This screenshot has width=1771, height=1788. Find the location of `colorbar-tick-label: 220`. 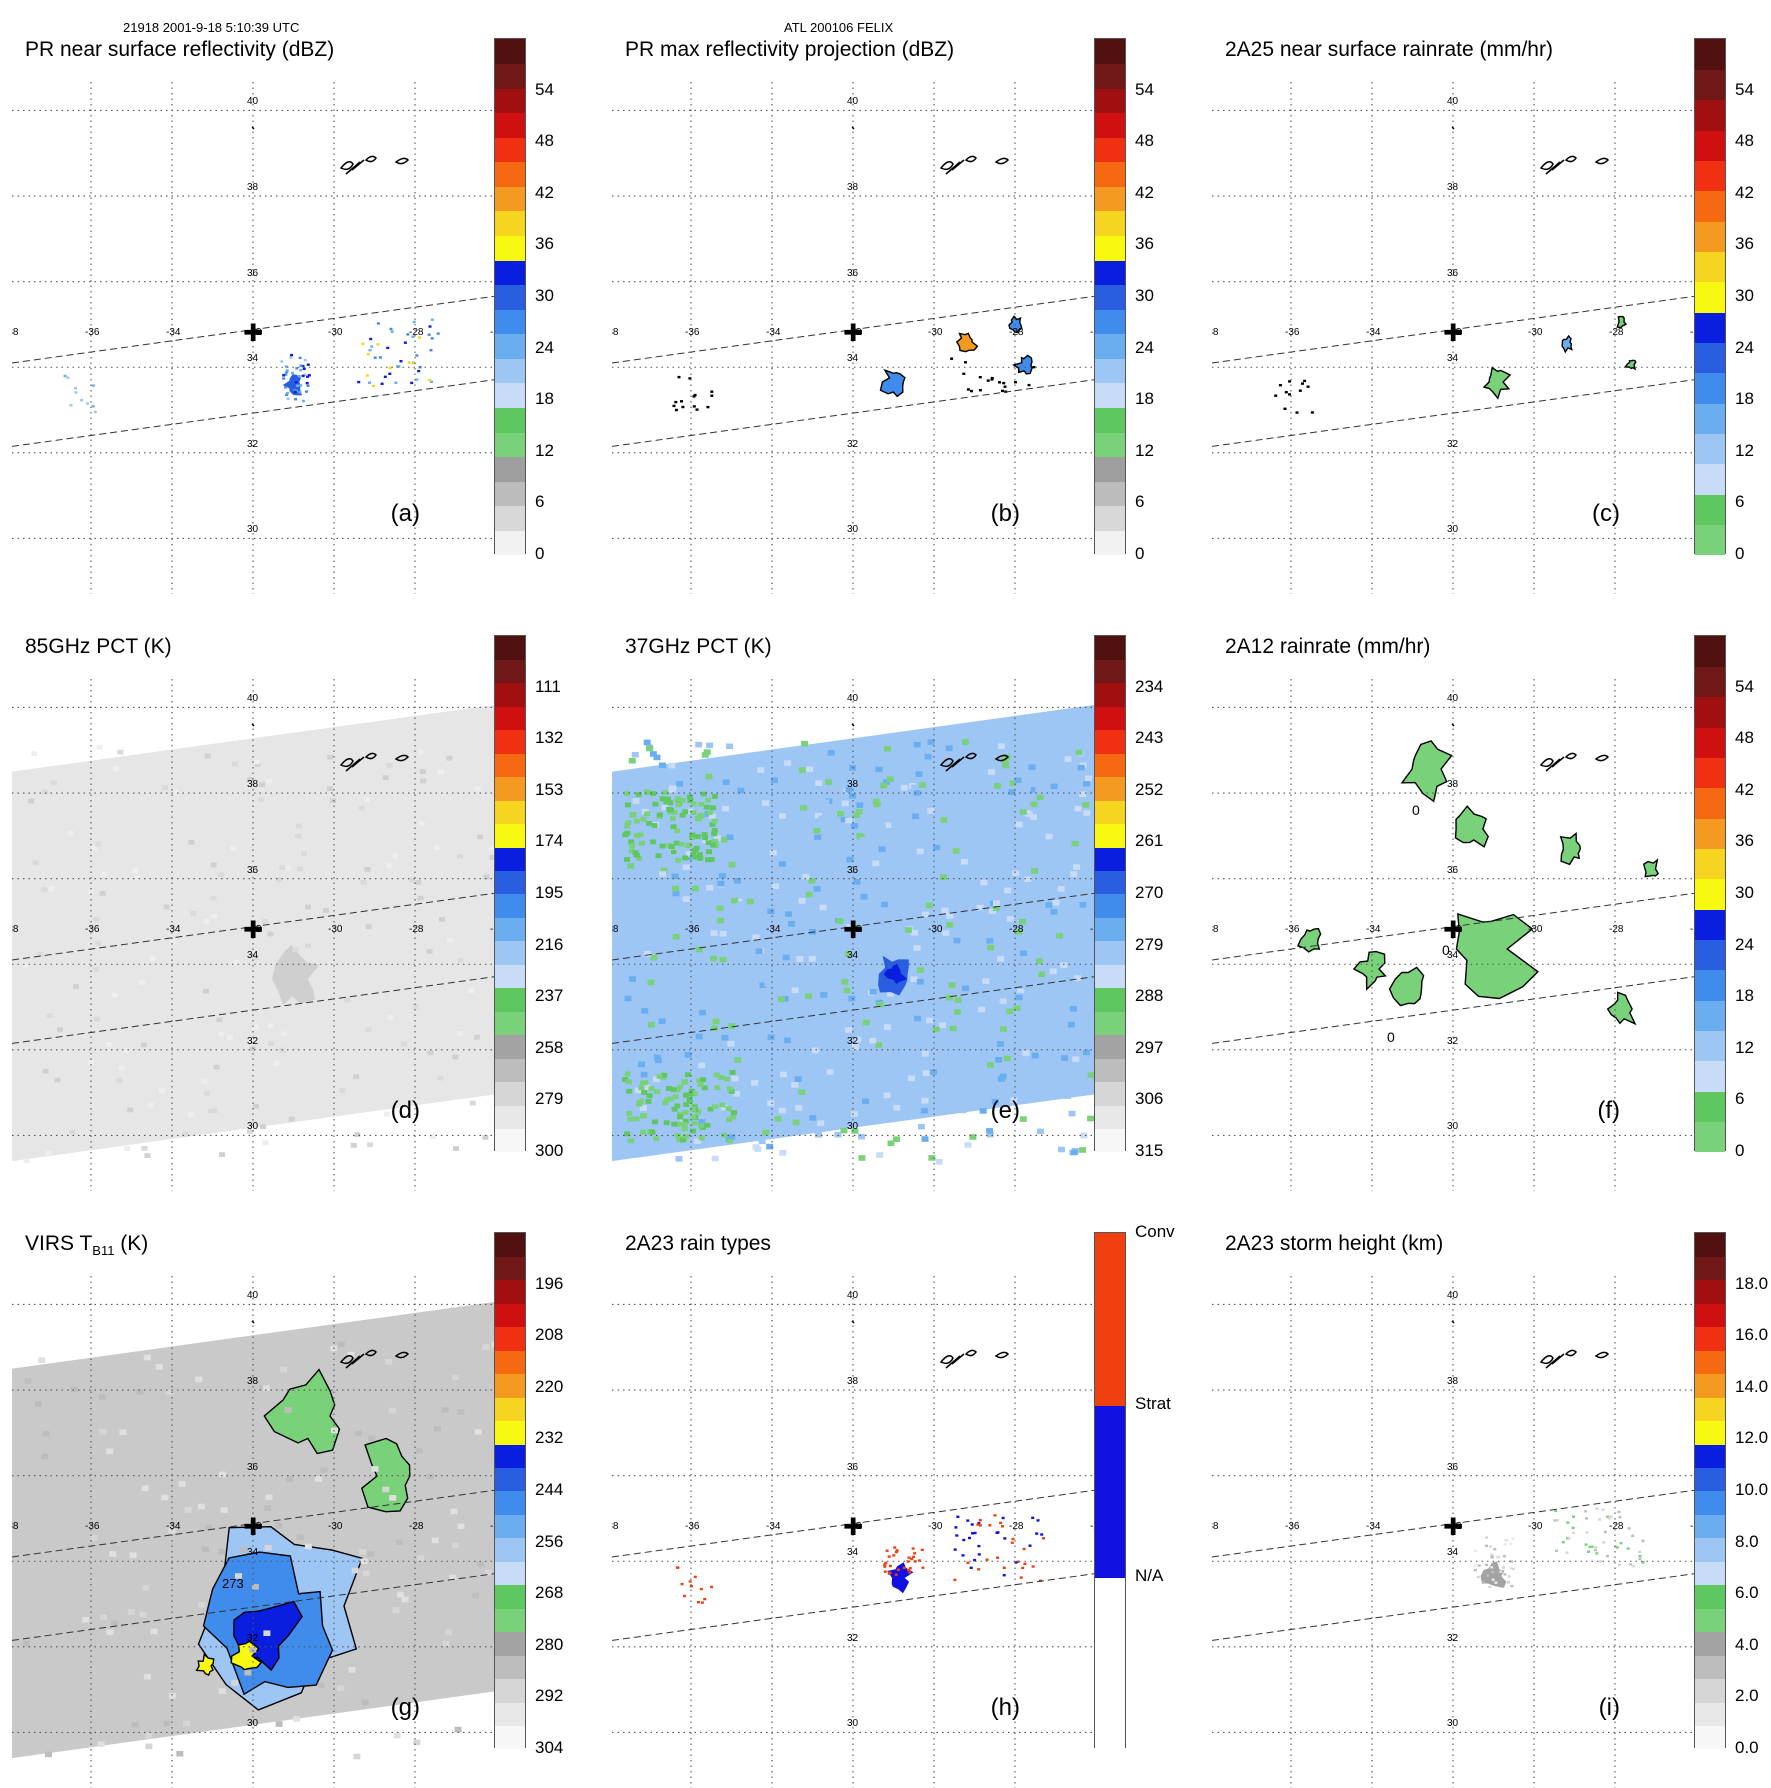

colorbar-tick-label: 220 is located at coordinates (549, 1386).